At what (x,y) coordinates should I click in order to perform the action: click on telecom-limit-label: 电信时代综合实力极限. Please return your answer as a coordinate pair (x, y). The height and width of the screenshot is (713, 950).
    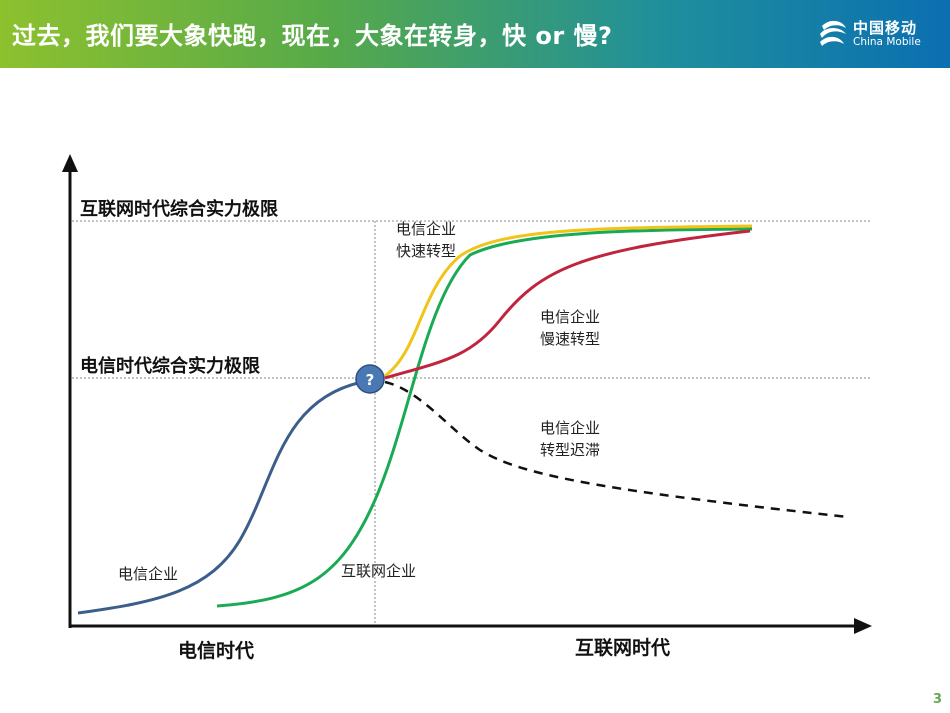
    Looking at the image, I should click on (170, 366).